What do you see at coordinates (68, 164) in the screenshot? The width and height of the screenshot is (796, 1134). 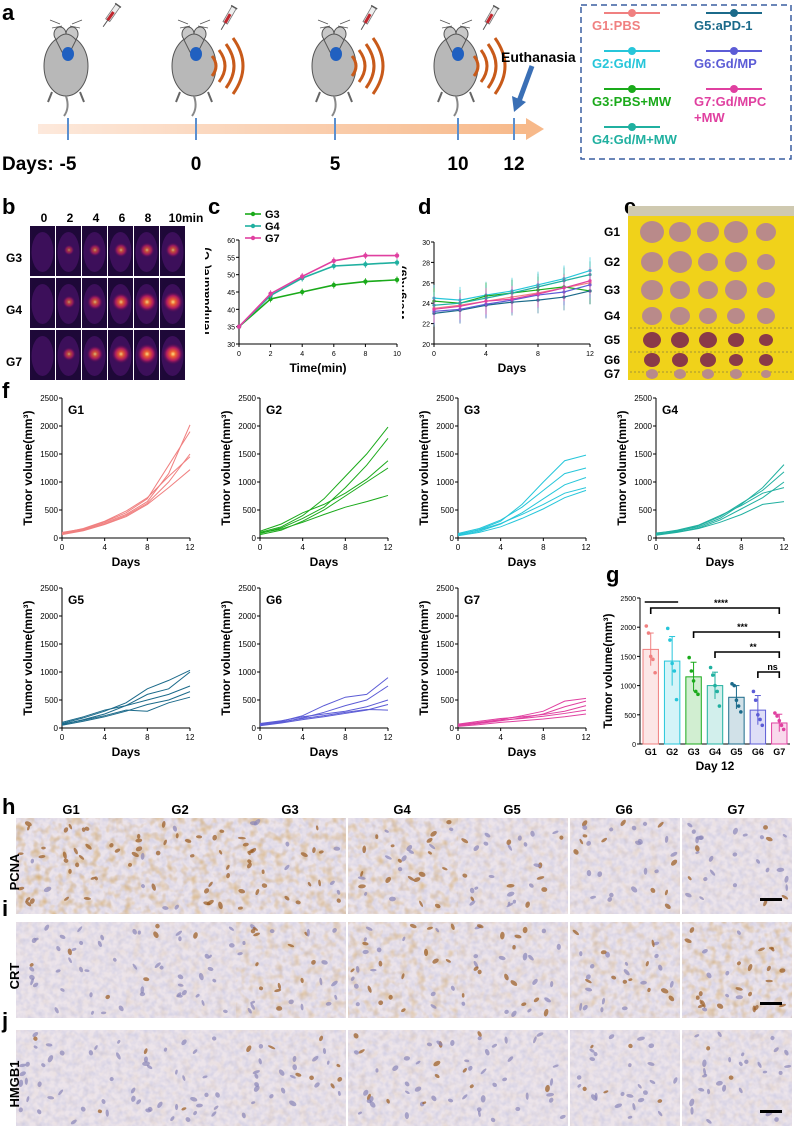 I see `day-label: -5` at bounding box center [68, 164].